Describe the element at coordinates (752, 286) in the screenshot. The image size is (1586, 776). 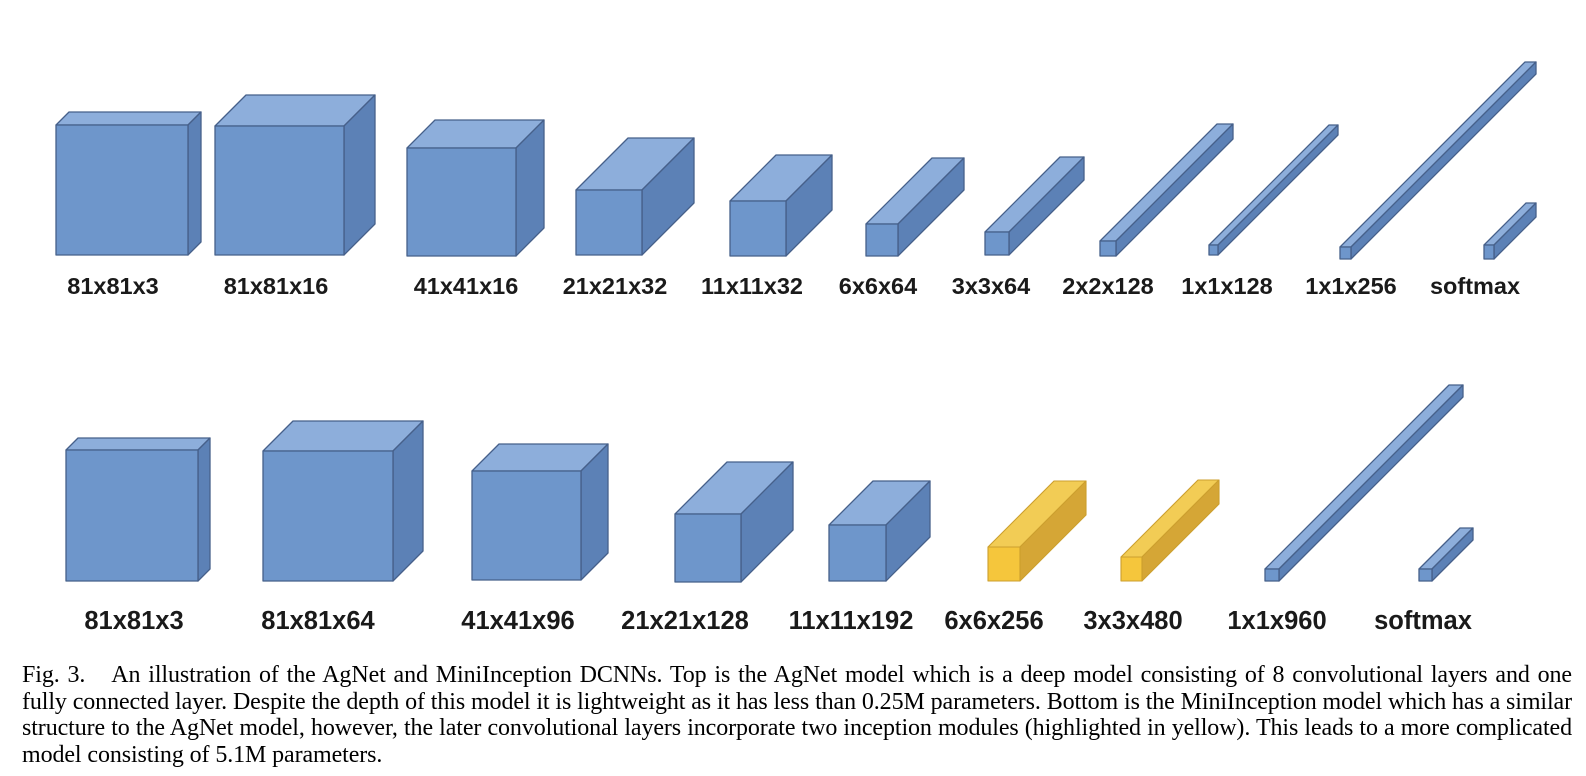
I see `svg-text: 11x11x32` at that location.